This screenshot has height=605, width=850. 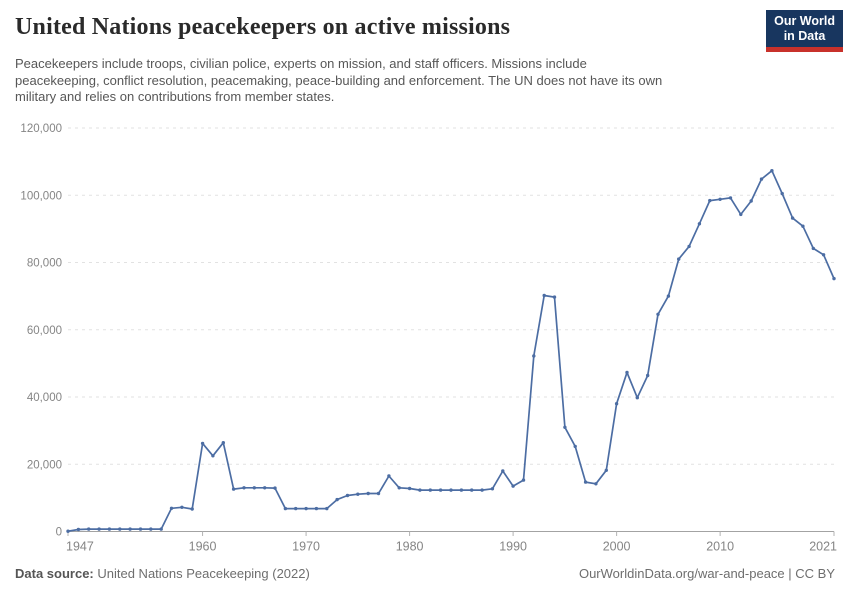 What do you see at coordinates (720, 547) in the screenshot?
I see `x-tick-label: 2010` at bounding box center [720, 547].